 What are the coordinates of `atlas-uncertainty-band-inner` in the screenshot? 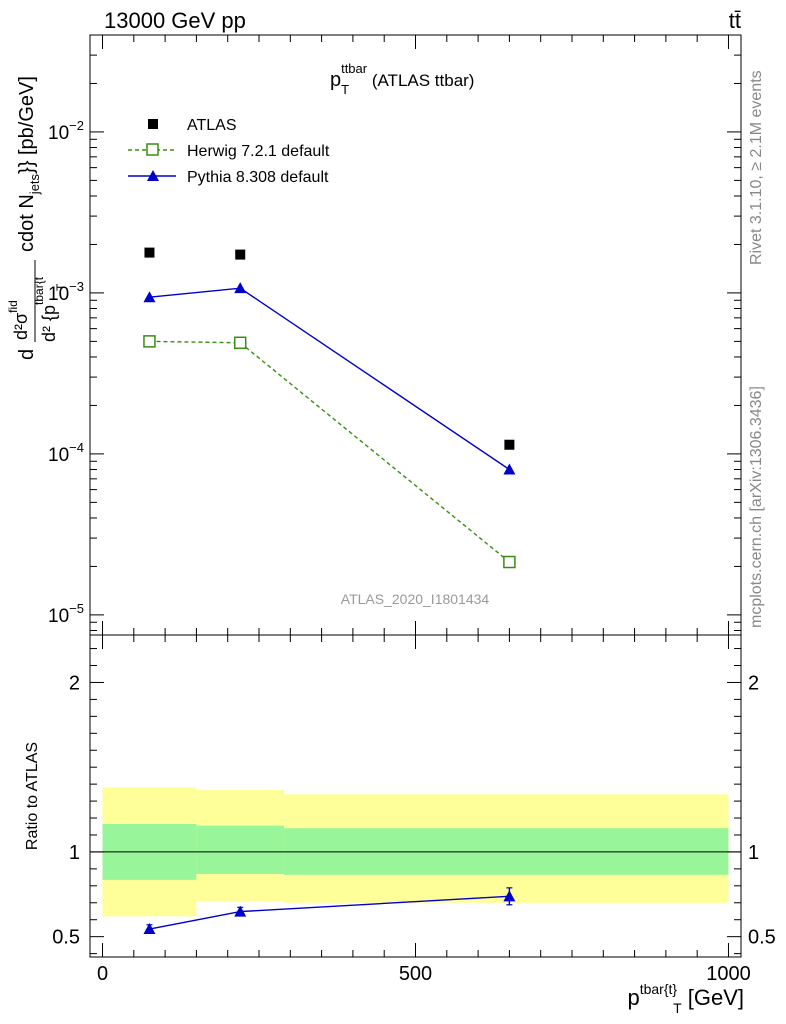 It's located at (240, 849).